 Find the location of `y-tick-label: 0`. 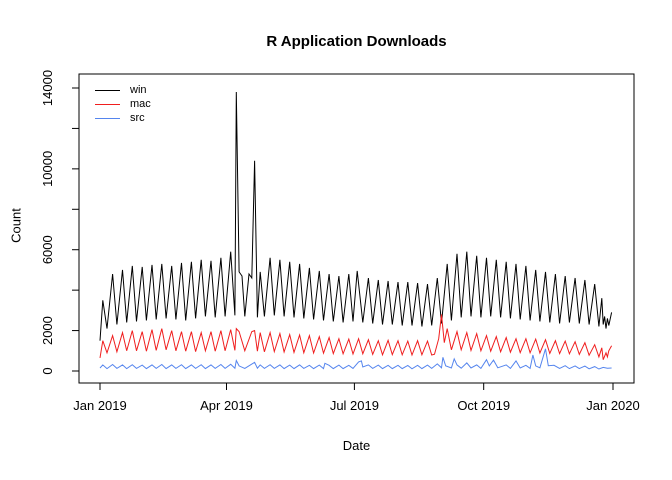

y-tick-label: 0 is located at coordinates (47, 370).